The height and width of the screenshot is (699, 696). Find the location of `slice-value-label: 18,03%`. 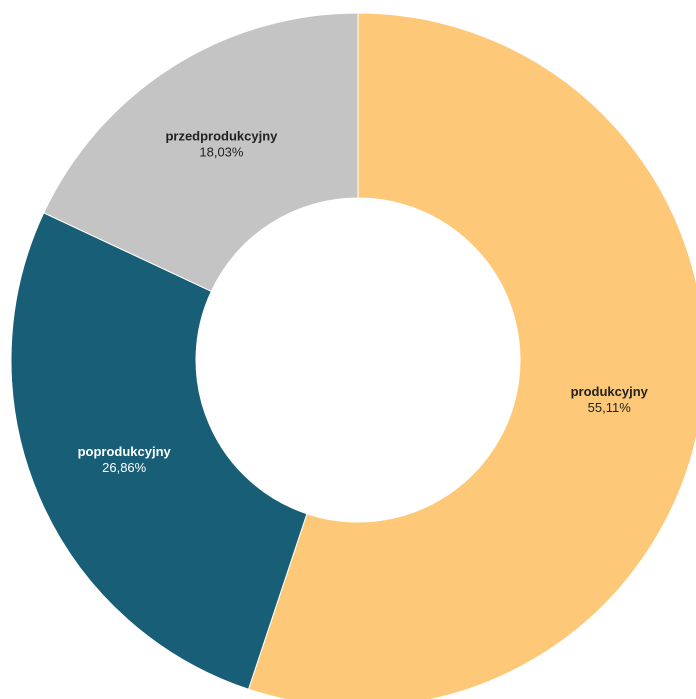

slice-value-label: 18,03% is located at coordinates (221, 152).